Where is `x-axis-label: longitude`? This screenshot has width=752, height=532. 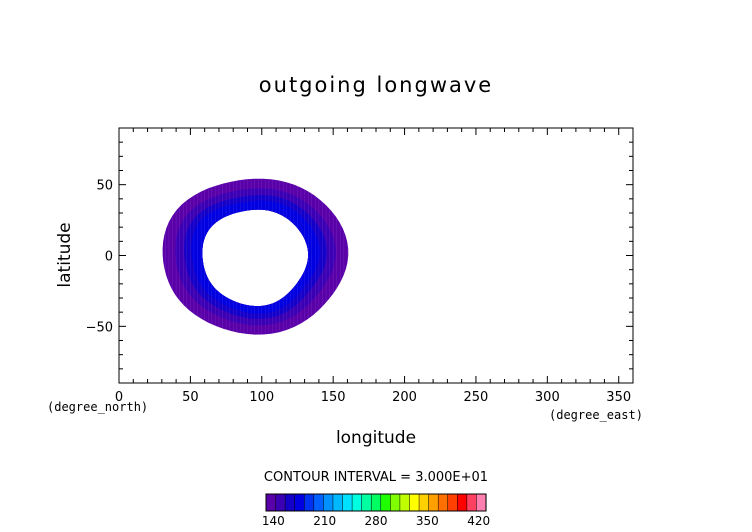 x-axis-label: longitude is located at coordinates (376, 438).